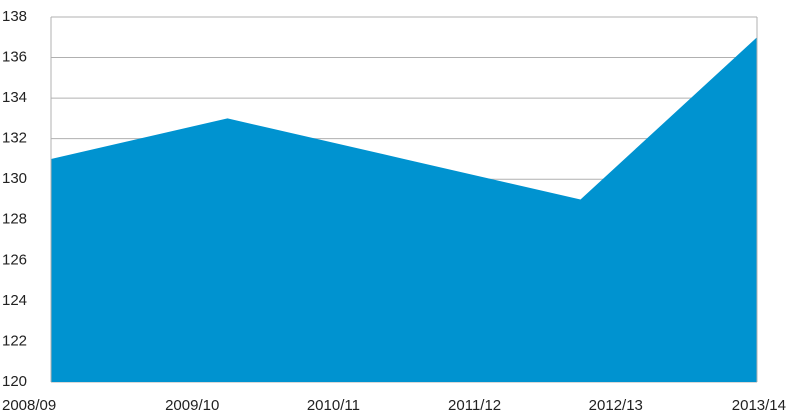 The height and width of the screenshot is (415, 789). I want to click on y-tick-label: 132, so click(14, 138).